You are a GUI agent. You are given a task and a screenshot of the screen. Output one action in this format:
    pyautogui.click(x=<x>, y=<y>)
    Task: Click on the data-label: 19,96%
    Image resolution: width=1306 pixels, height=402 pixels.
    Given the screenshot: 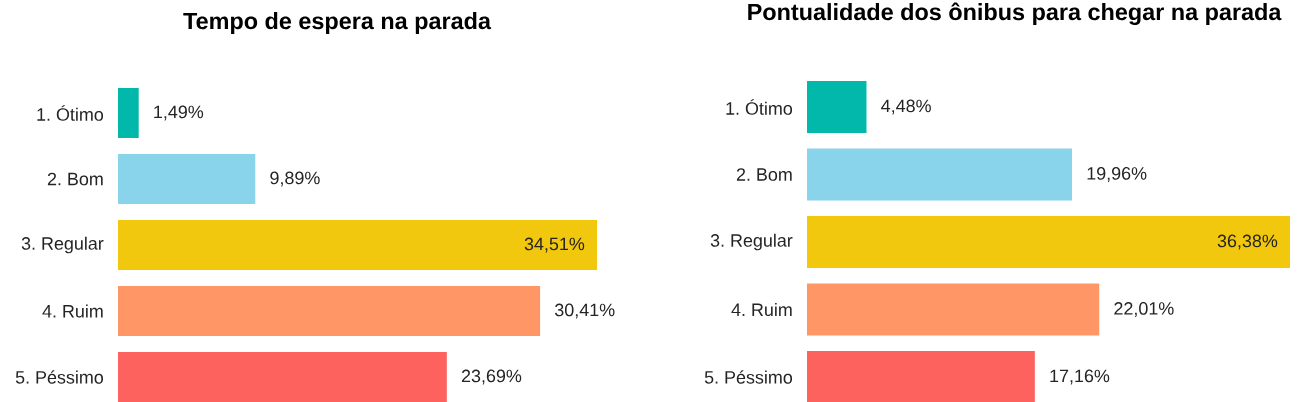 What is the action you would take?
    pyautogui.click(x=1117, y=174)
    